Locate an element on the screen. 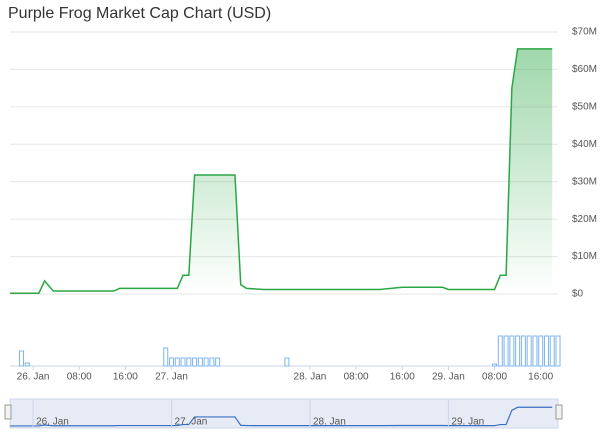  chart-title: Purple Frog Market Cap Chart (USD) is located at coordinates (139, 13).